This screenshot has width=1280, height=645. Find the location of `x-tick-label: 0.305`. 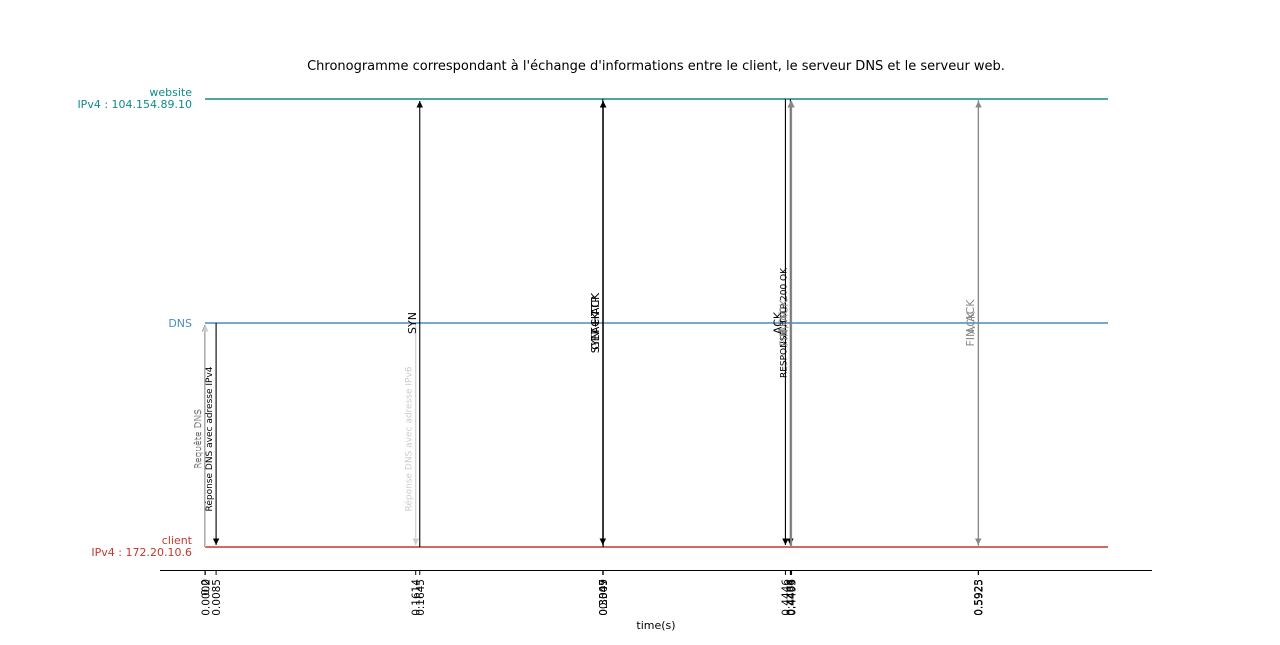

x-tick-label: 0.305 is located at coordinates (604, 594).